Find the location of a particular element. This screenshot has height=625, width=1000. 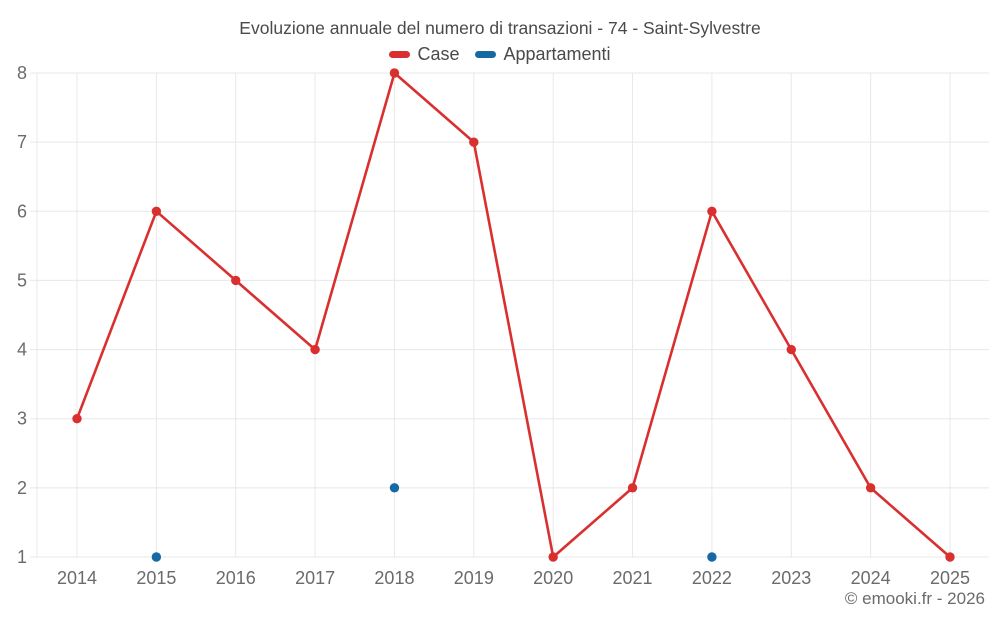

x-axis-tick-label: 2015 is located at coordinates (156, 578).